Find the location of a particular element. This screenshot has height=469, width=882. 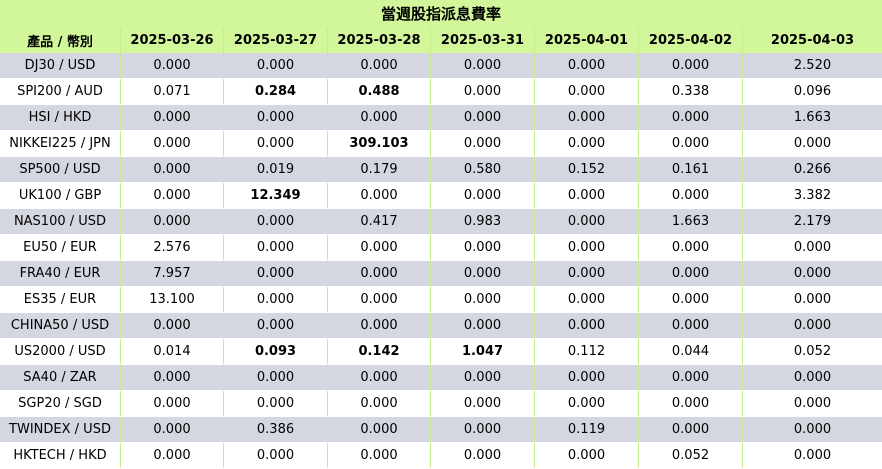

product-cell: HKTECH / HKD is located at coordinates (60, 455).